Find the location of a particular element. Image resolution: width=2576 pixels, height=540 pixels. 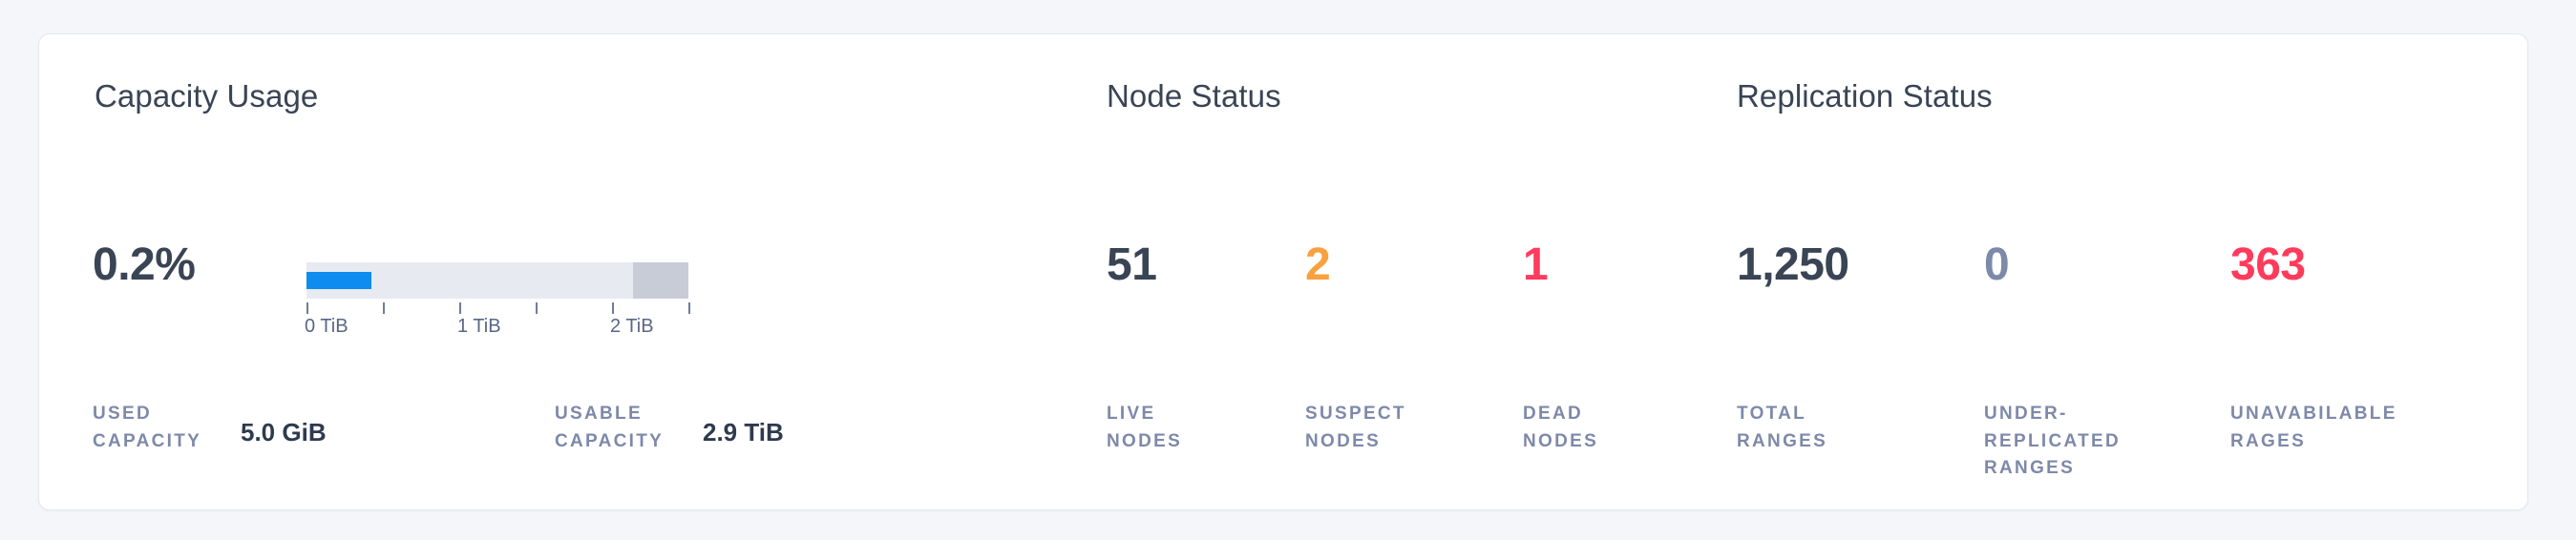

dead-nodes-label: DEAD NODES is located at coordinates (1561, 427).